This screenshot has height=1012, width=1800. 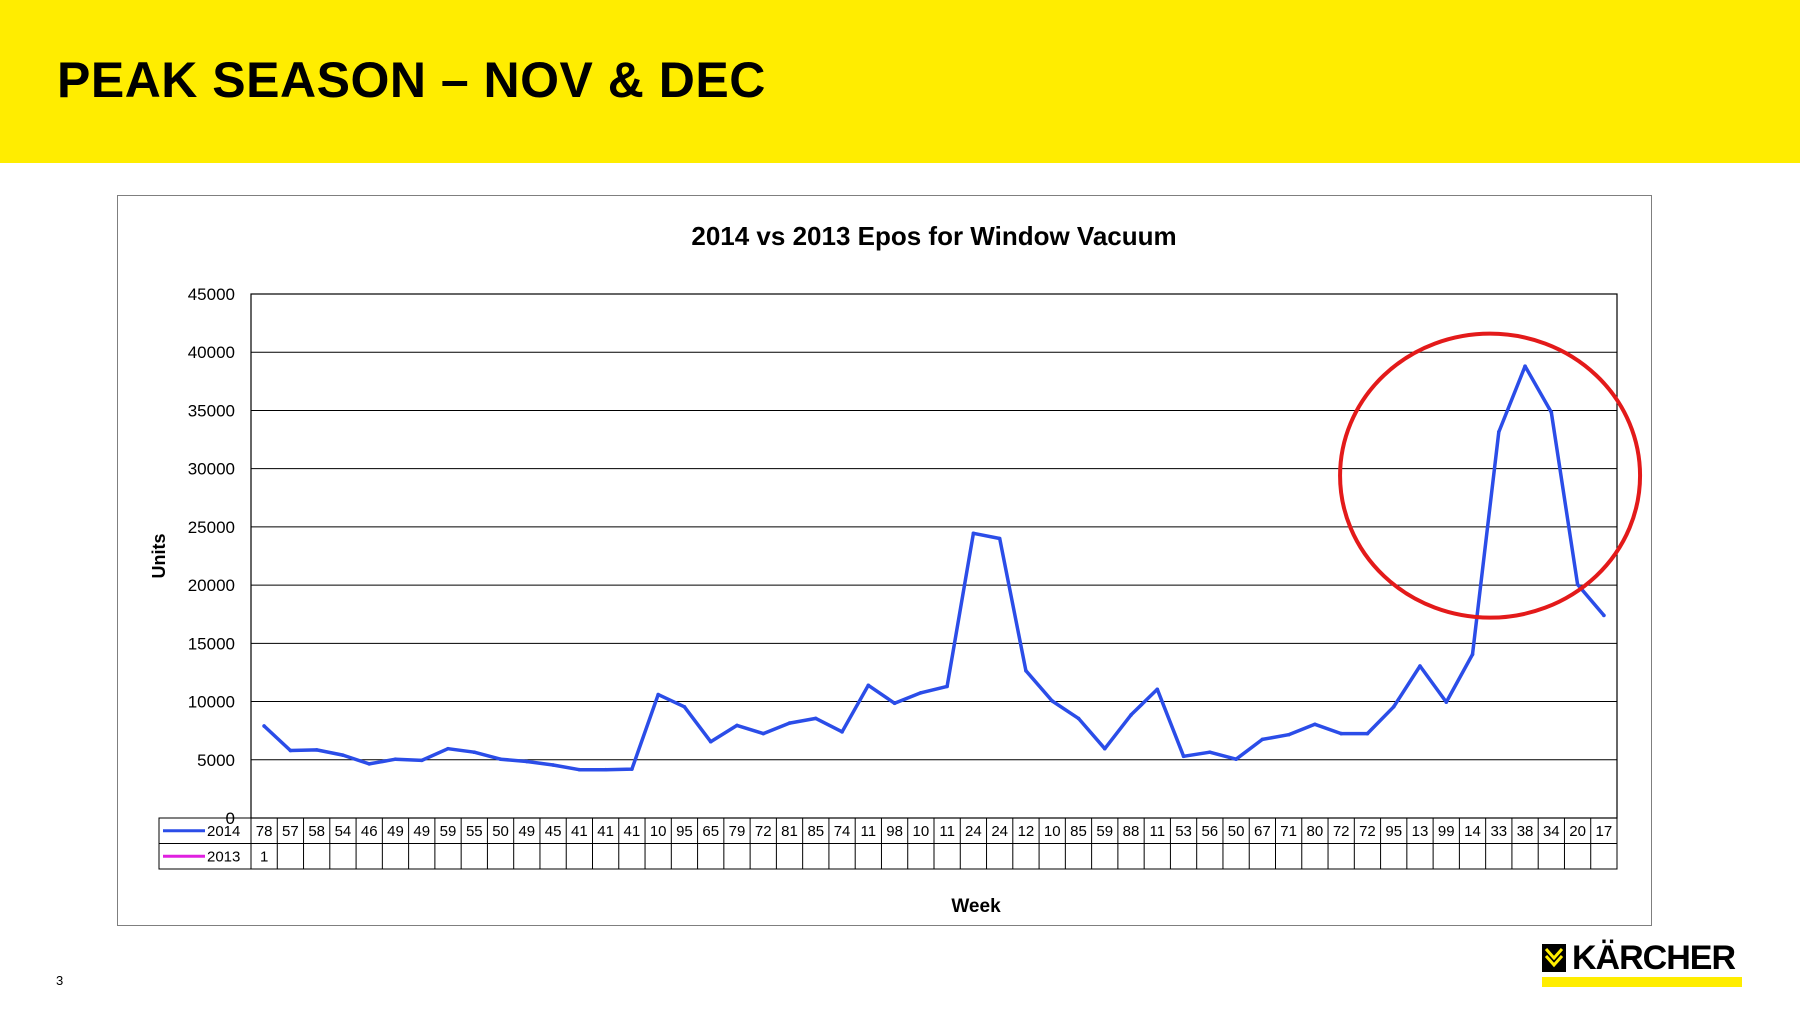 What do you see at coordinates (343, 831) in the screenshot?
I see `table-cell-2014: 54` at bounding box center [343, 831].